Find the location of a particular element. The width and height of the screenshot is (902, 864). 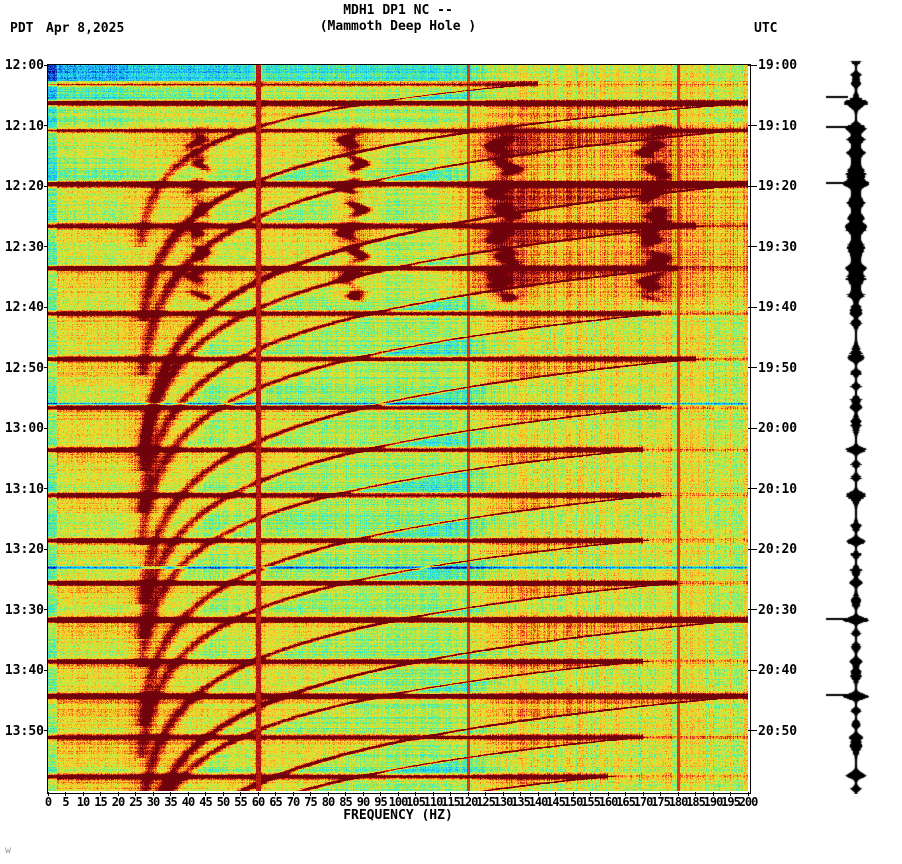

right-time-label: 19:30 is located at coordinates (778, 247).